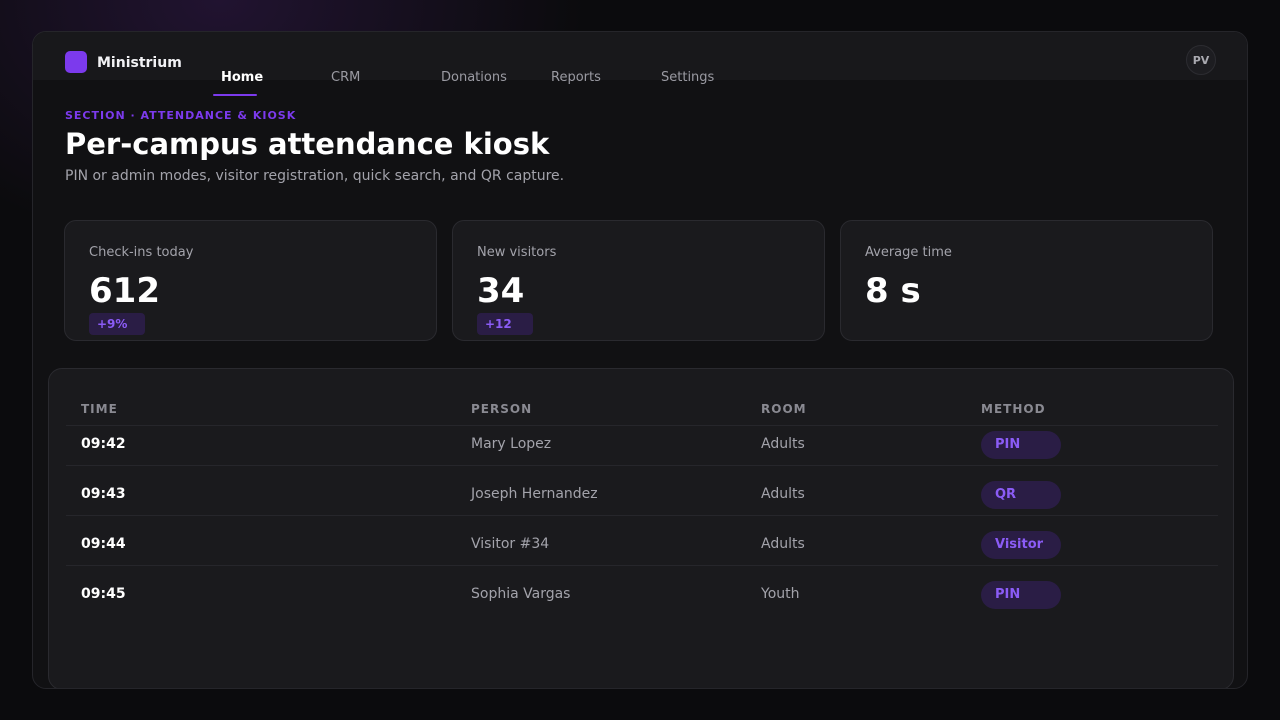  Describe the element at coordinates (103, 544) in the screenshot. I see `cell-time: 09:44` at that location.